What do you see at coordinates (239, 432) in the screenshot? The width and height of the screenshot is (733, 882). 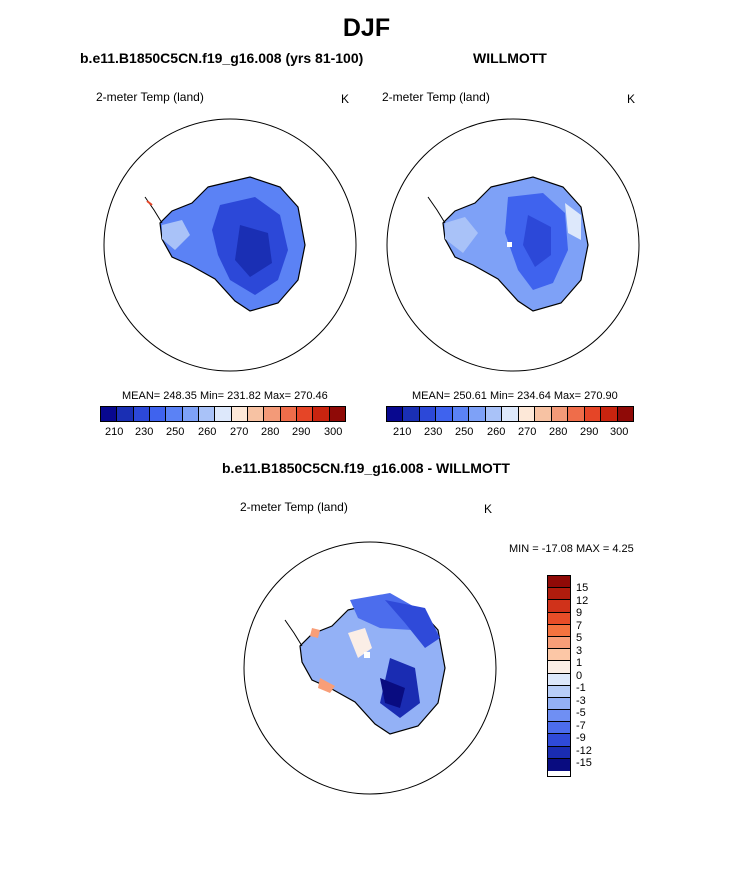 I see `panel-1-tick: 270` at bounding box center [239, 432].